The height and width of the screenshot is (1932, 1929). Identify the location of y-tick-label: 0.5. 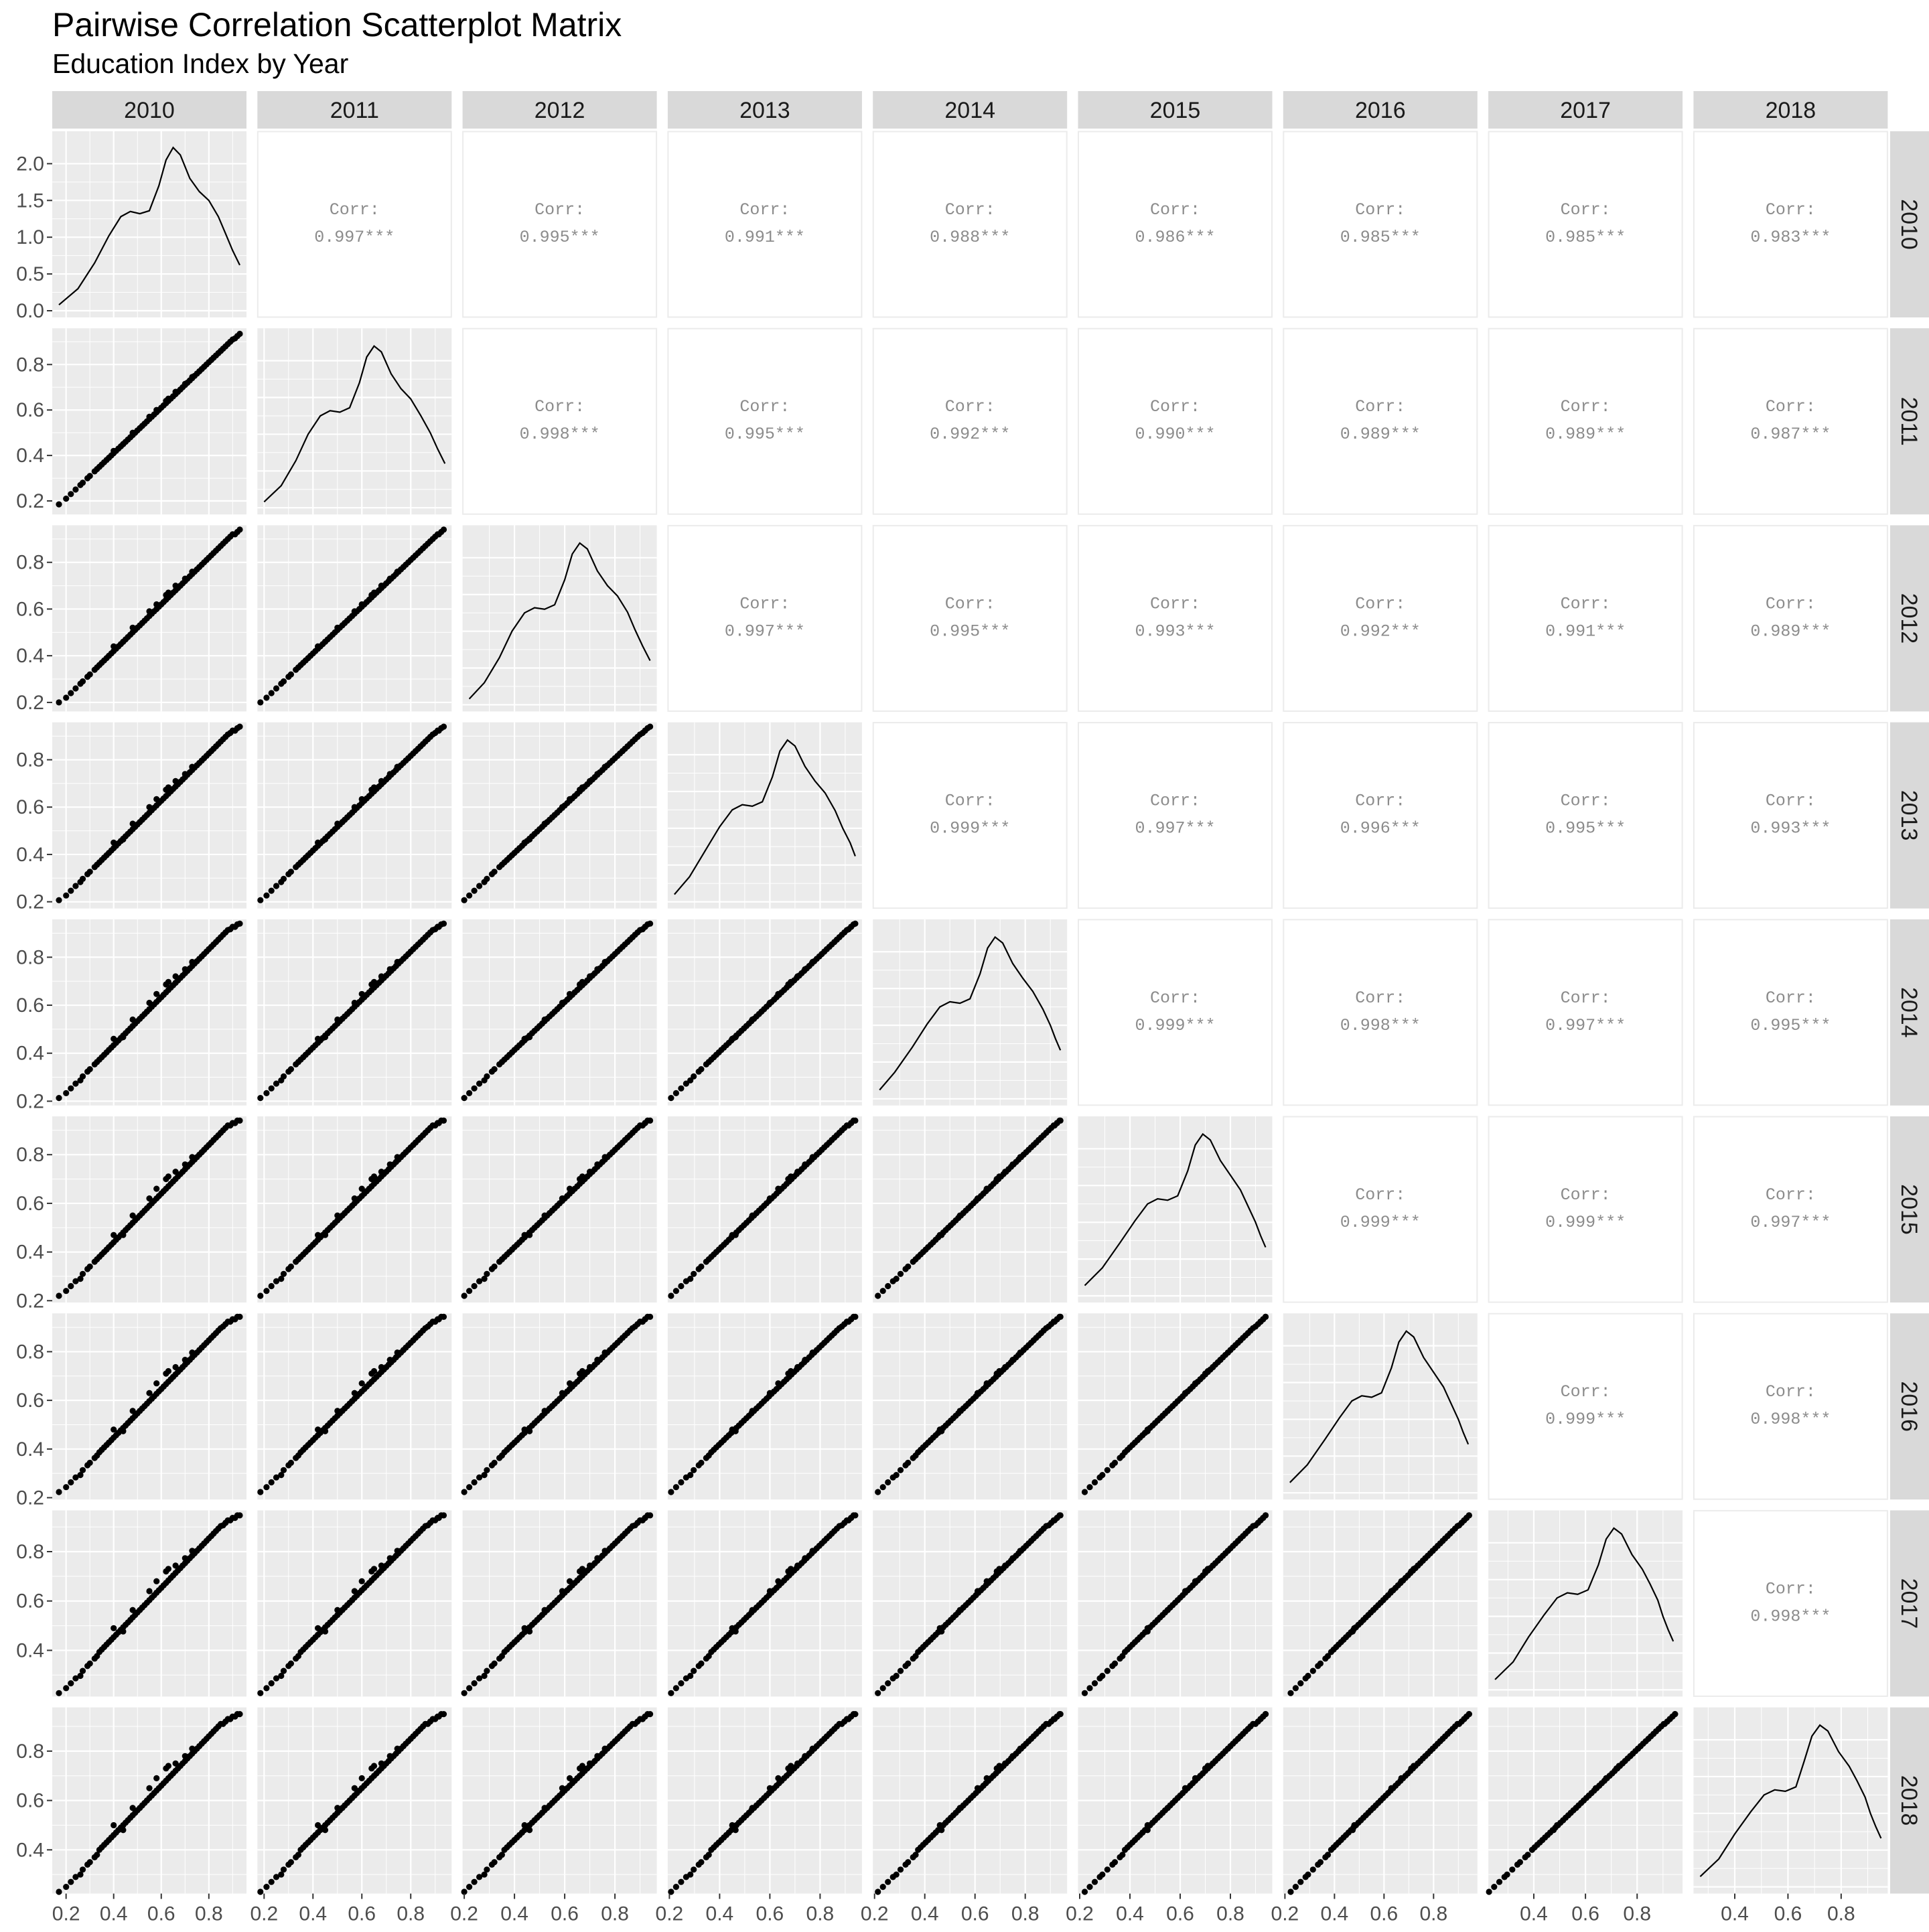
(30, 274).